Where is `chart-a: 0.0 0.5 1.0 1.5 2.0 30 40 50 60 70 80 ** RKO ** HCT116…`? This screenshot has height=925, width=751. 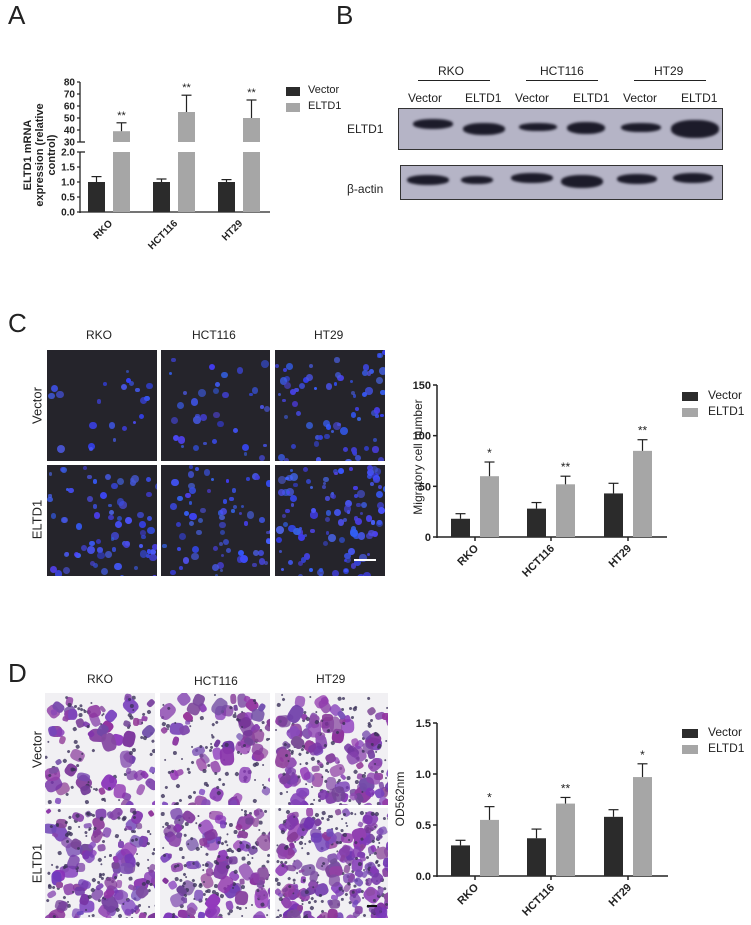
chart-a: 0.0 0.5 1.0 1.5 2.0 30 40 50 60 70 80 ** RKO ** HCT116… is located at coordinates (190, 160).